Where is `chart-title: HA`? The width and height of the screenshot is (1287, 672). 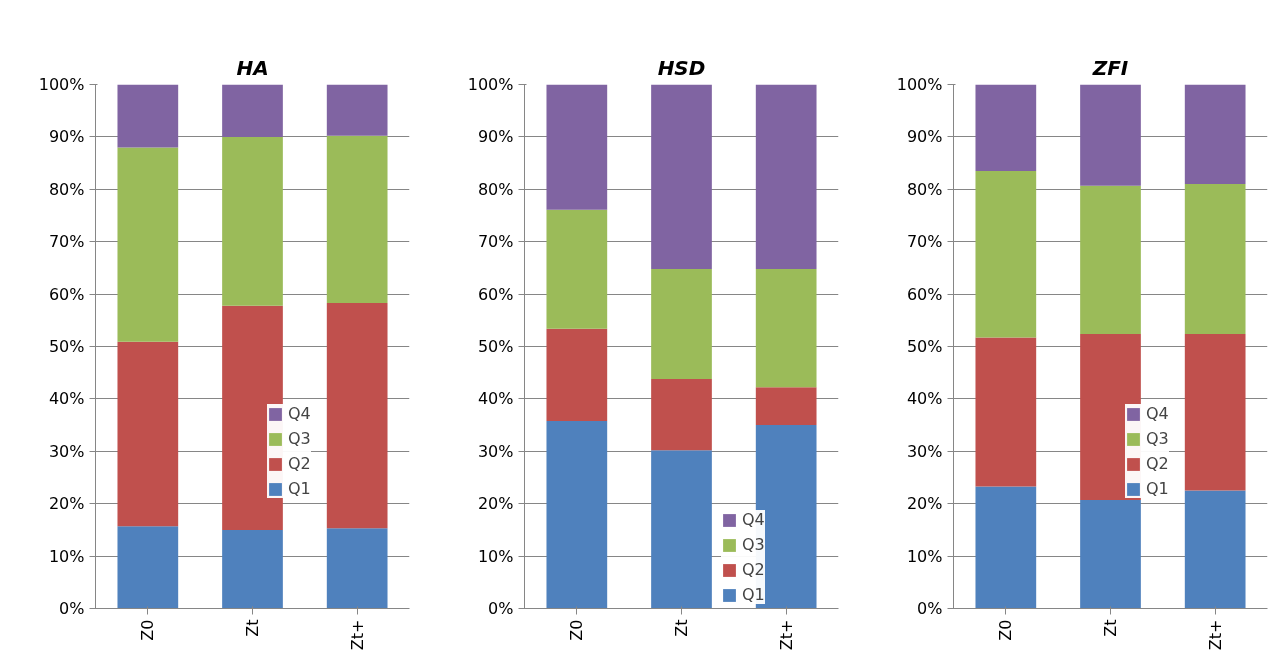 chart-title: HA is located at coordinates (252, 67).